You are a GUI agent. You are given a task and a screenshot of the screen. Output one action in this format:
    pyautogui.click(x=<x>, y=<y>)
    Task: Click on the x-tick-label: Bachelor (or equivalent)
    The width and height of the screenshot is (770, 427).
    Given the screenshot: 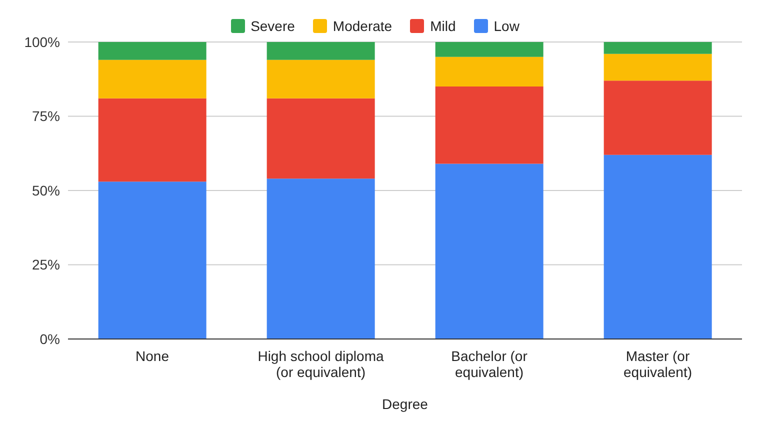 What is the action you would take?
    pyautogui.click(x=489, y=364)
    